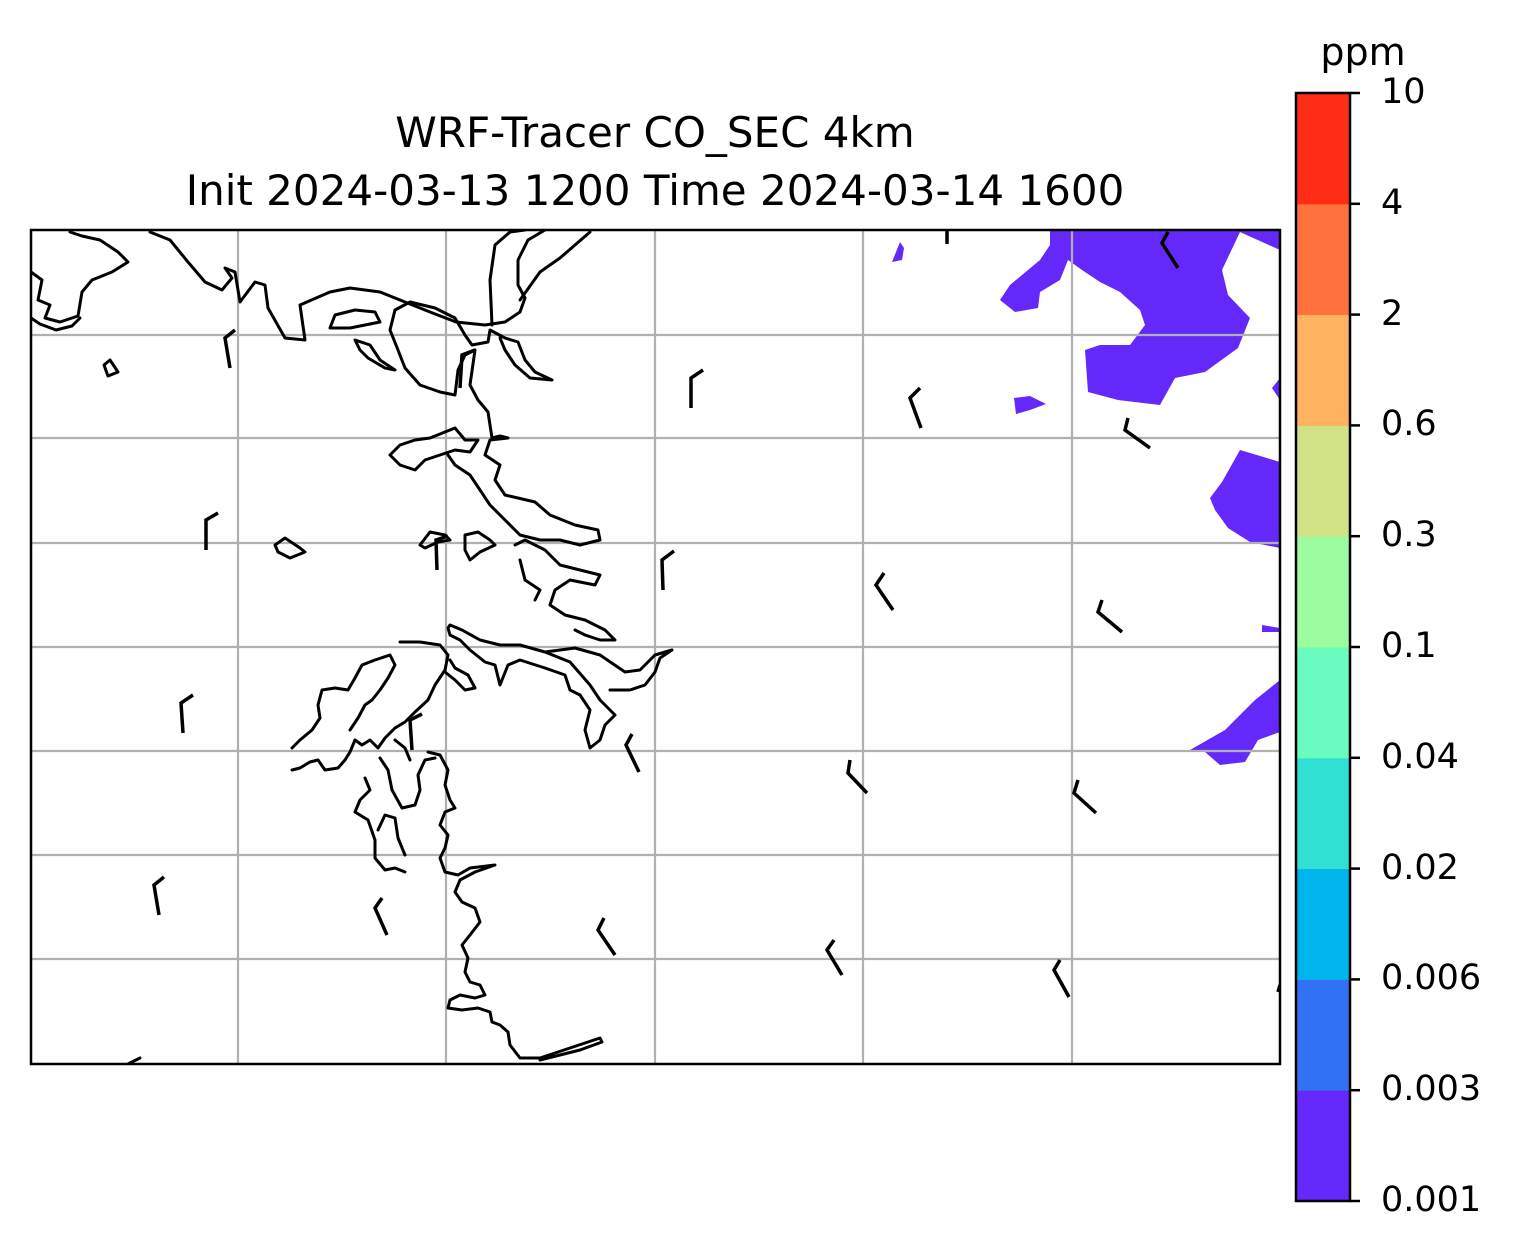 This screenshot has width=1528, height=1256. I want to click on colorbar-bands, so click(1323, 647).